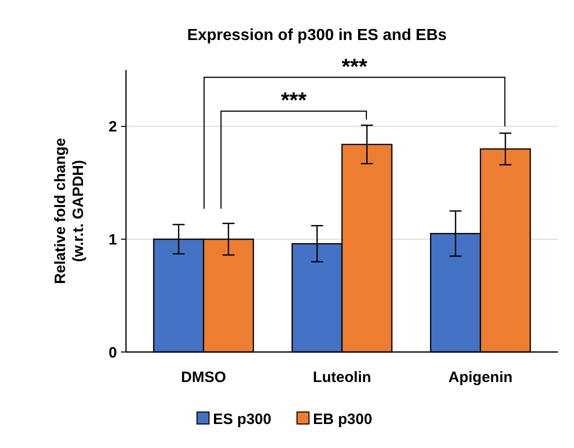  What do you see at coordinates (317, 35) in the screenshot?
I see `chart-title: Expression of p300 in ES and EBs` at bounding box center [317, 35].